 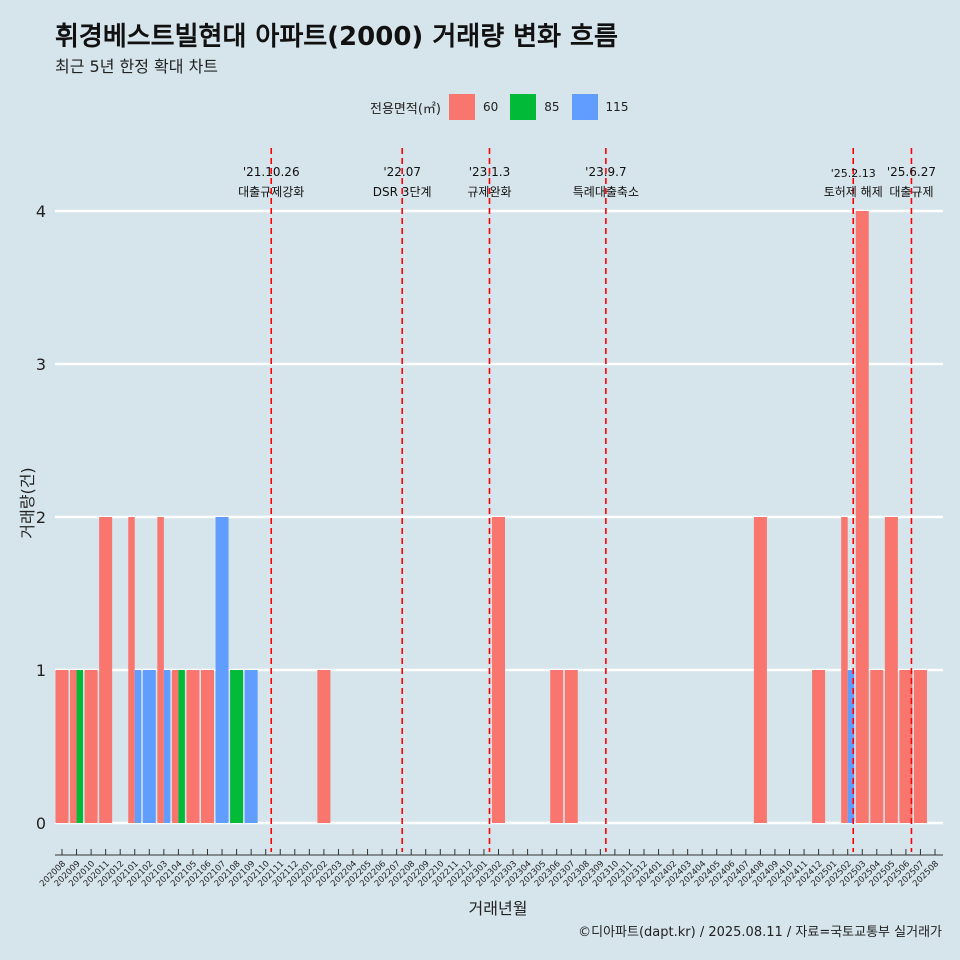 What do you see at coordinates (41, 670) in the screenshot?
I see `y-tick-label: 1` at bounding box center [41, 670].